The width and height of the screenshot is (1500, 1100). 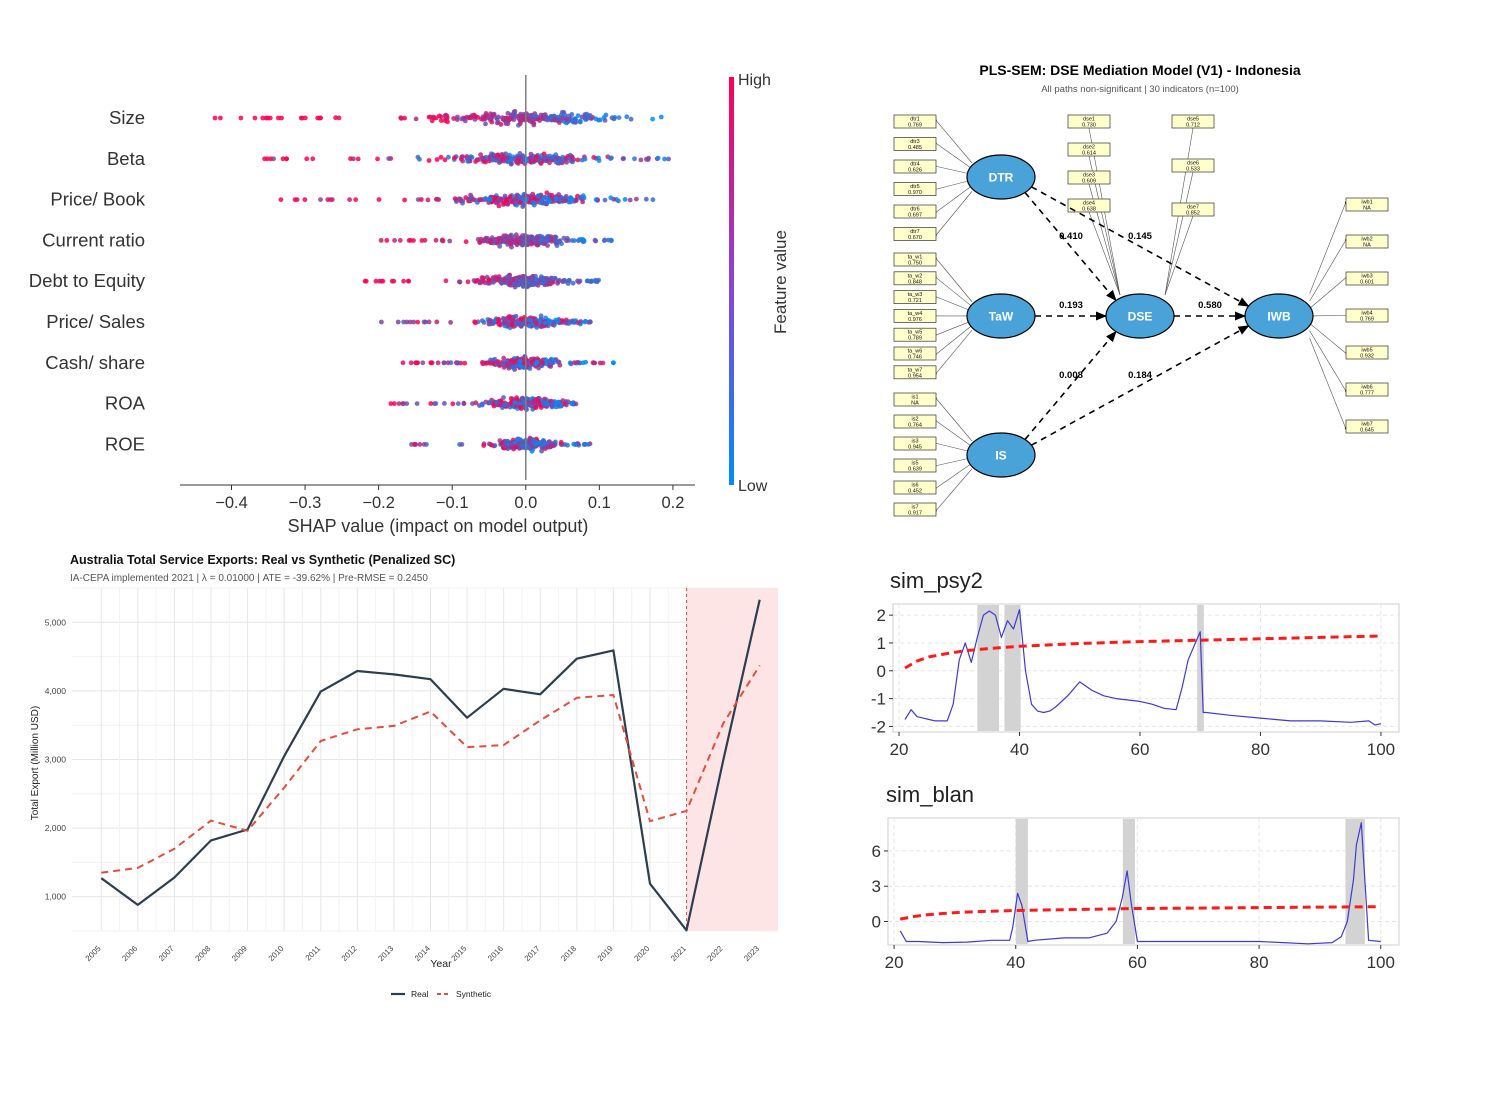 What do you see at coordinates (876, 886) in the screenshot?
I see `y-tick-label: 3` at bounding box center [876, 886].